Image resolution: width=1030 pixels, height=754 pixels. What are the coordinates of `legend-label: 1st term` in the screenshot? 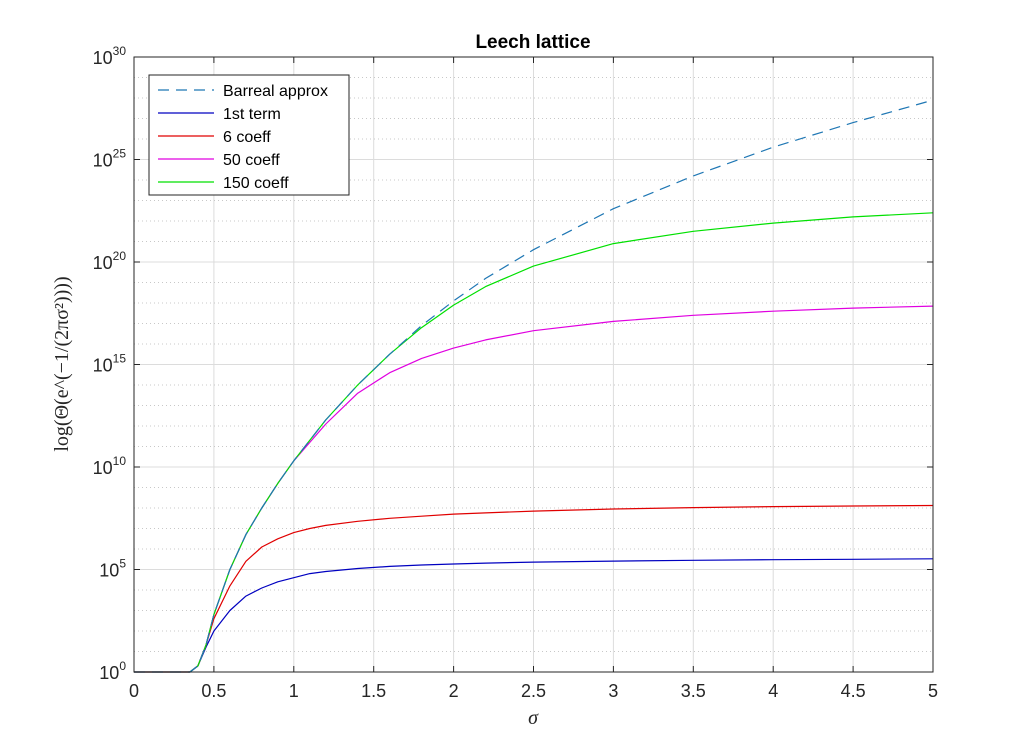 It's located at (252, 114).